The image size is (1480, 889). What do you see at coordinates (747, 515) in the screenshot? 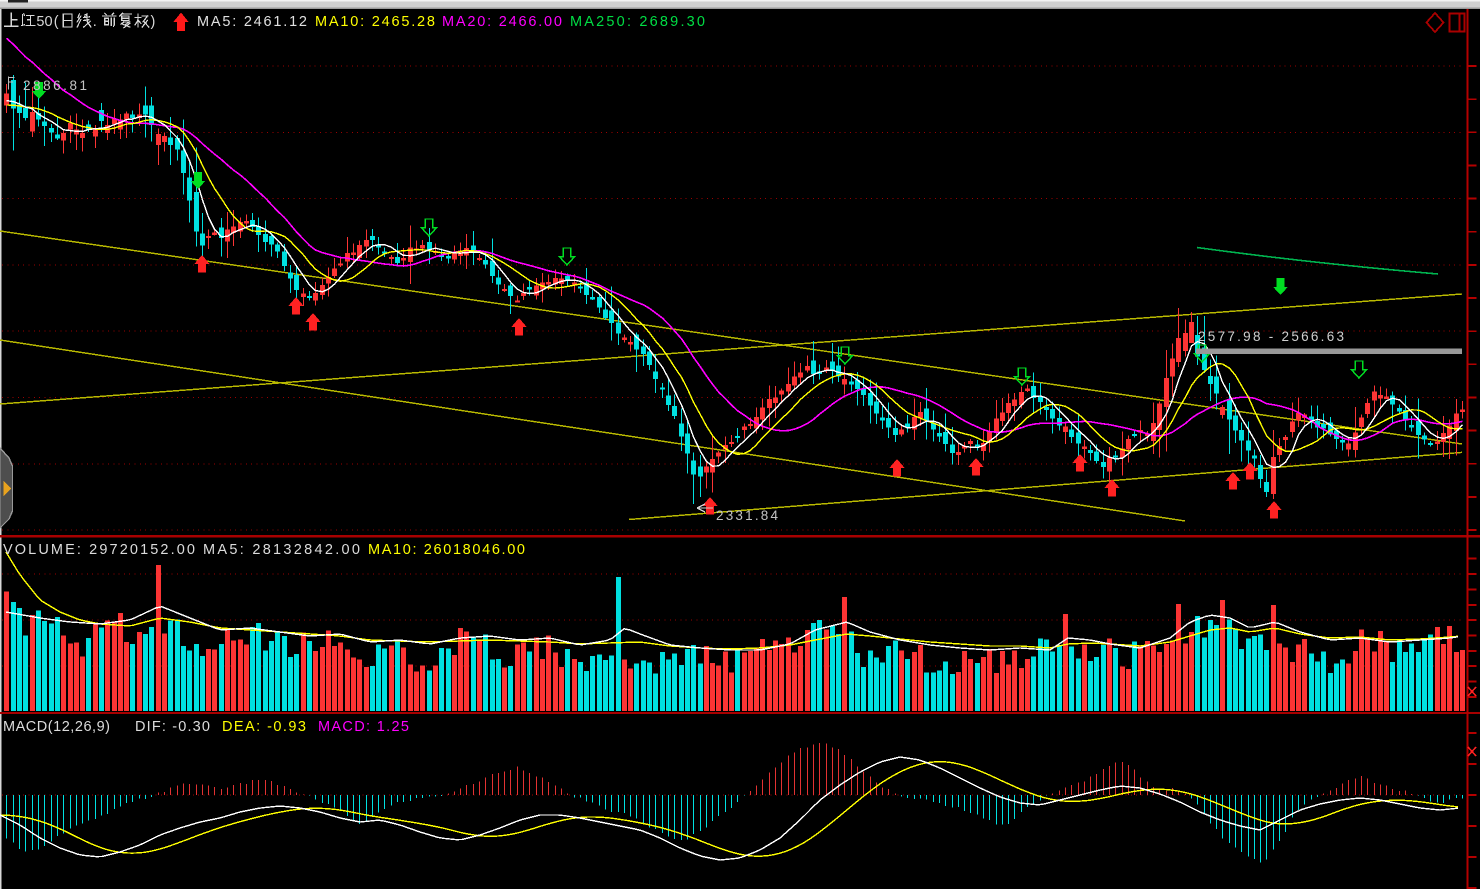
I see `svg-text: 2331.84` at bounding box center [747, 515].